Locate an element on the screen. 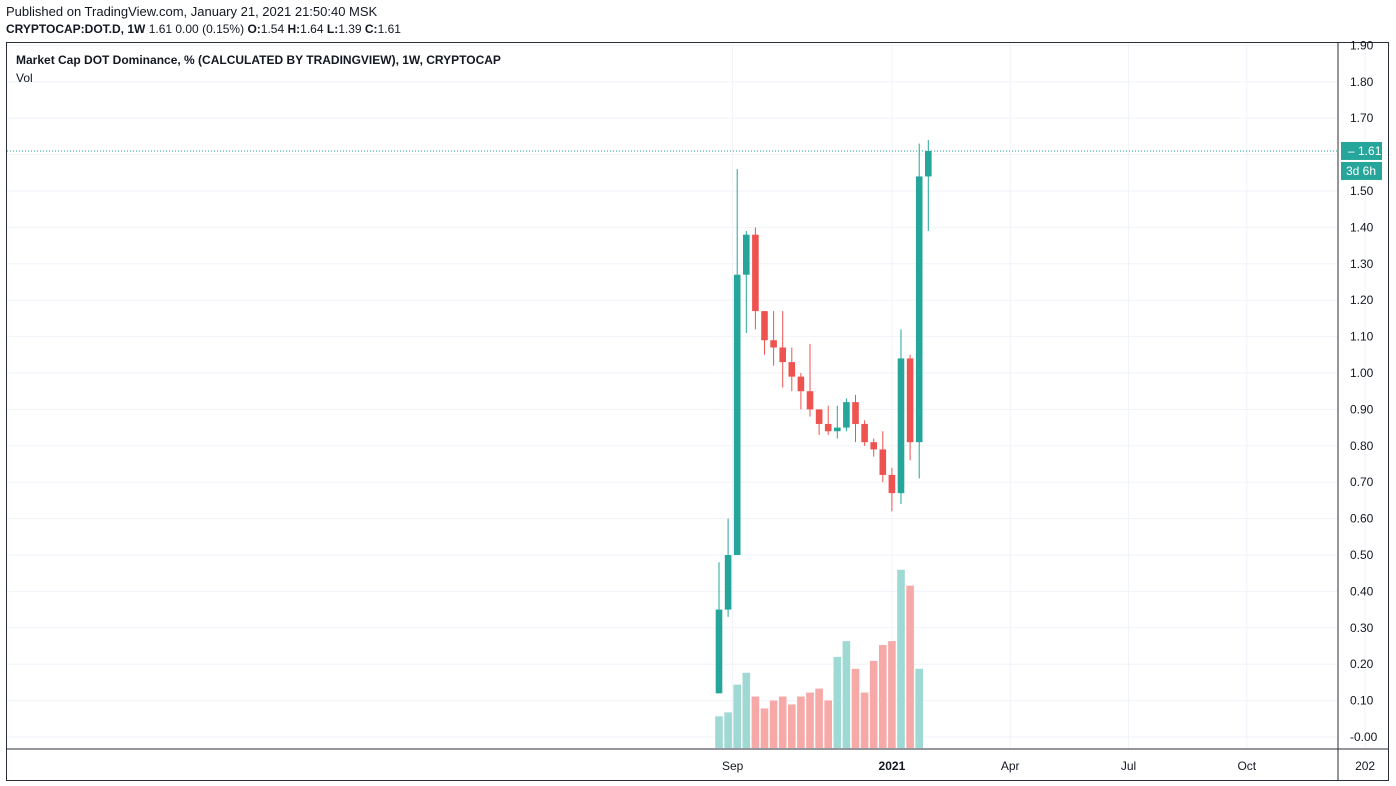 The image size is (1396, 786). x-tick-label: 202 is located at coordinates (1365, 766).